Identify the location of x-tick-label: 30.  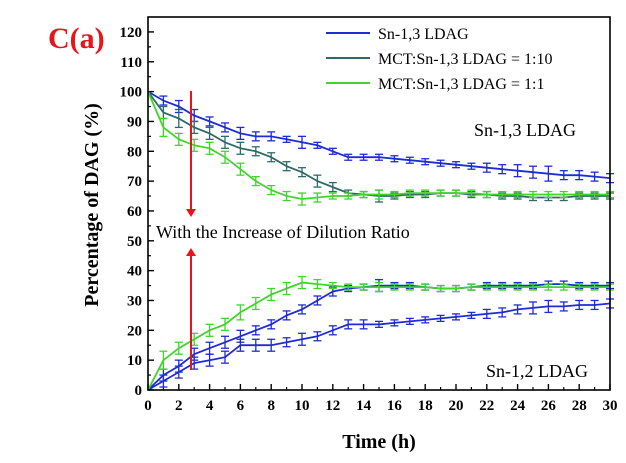
(610, 406).